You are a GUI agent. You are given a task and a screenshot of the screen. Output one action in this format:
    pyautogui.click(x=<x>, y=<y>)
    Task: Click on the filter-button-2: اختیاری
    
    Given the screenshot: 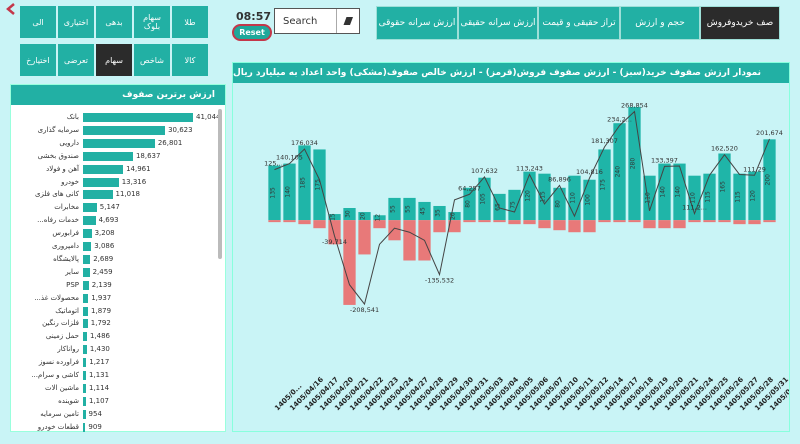 What is the action you would take?
    pyautogui.click(x=76, y=22)
    